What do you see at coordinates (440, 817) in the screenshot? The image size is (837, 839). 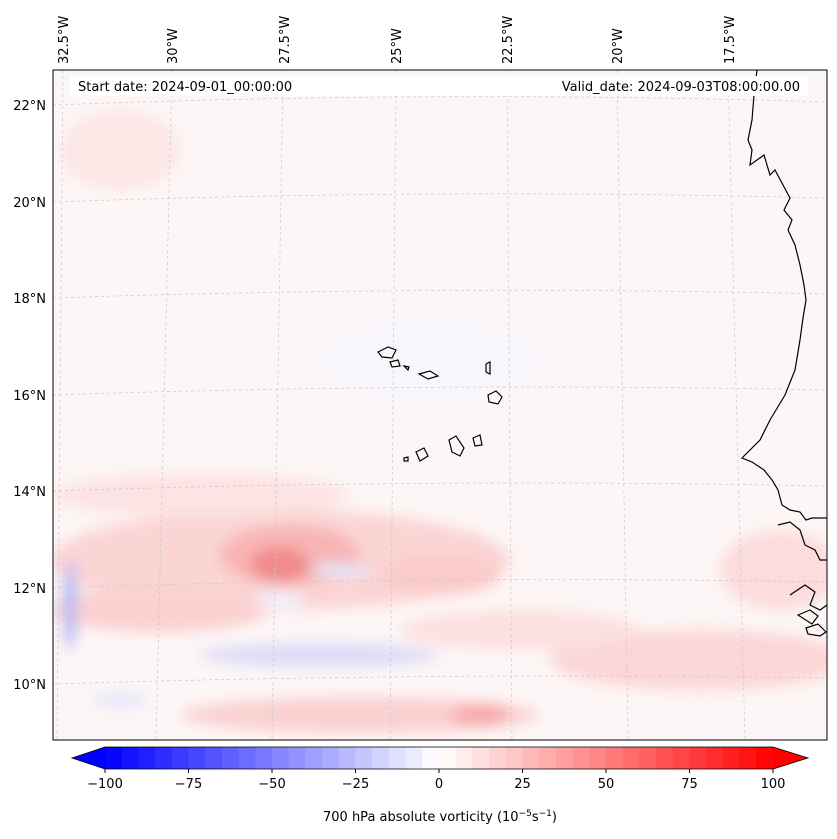 I see `colorbar-label: 700 hPa absolute vorticity (10−5s−1)` at bounding box center [440, 817].